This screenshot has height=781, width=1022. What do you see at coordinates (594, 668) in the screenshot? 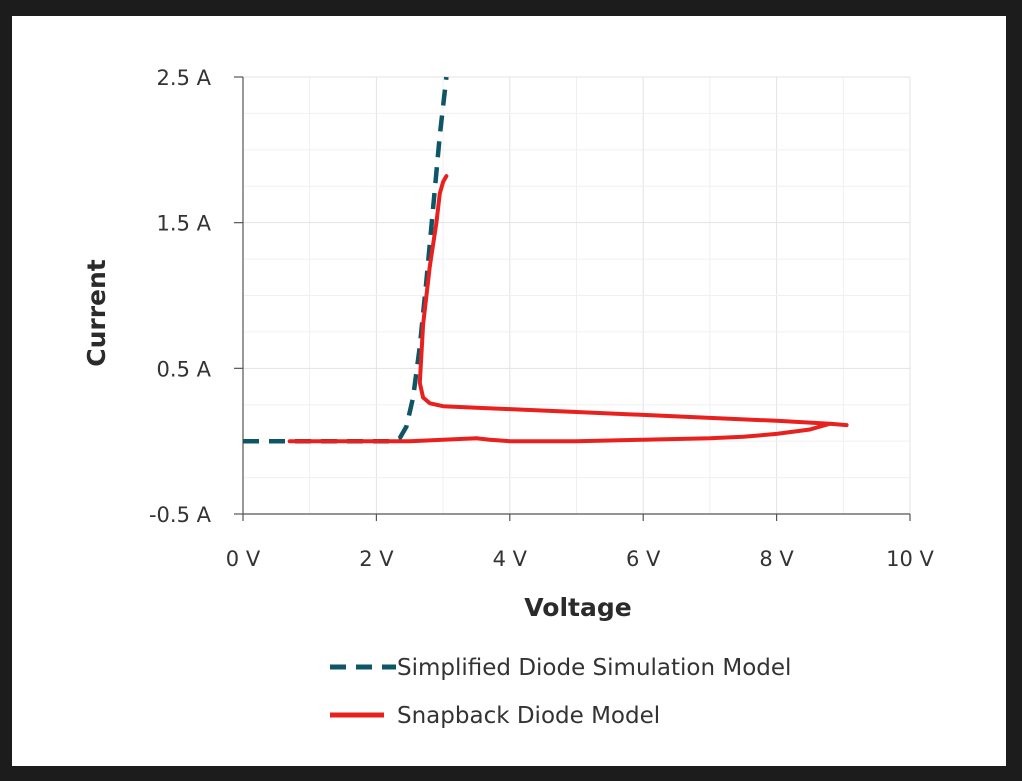
I see `legend-label-simplified: Simplified Diode Simulation Model` at bounding box center [594, 668].